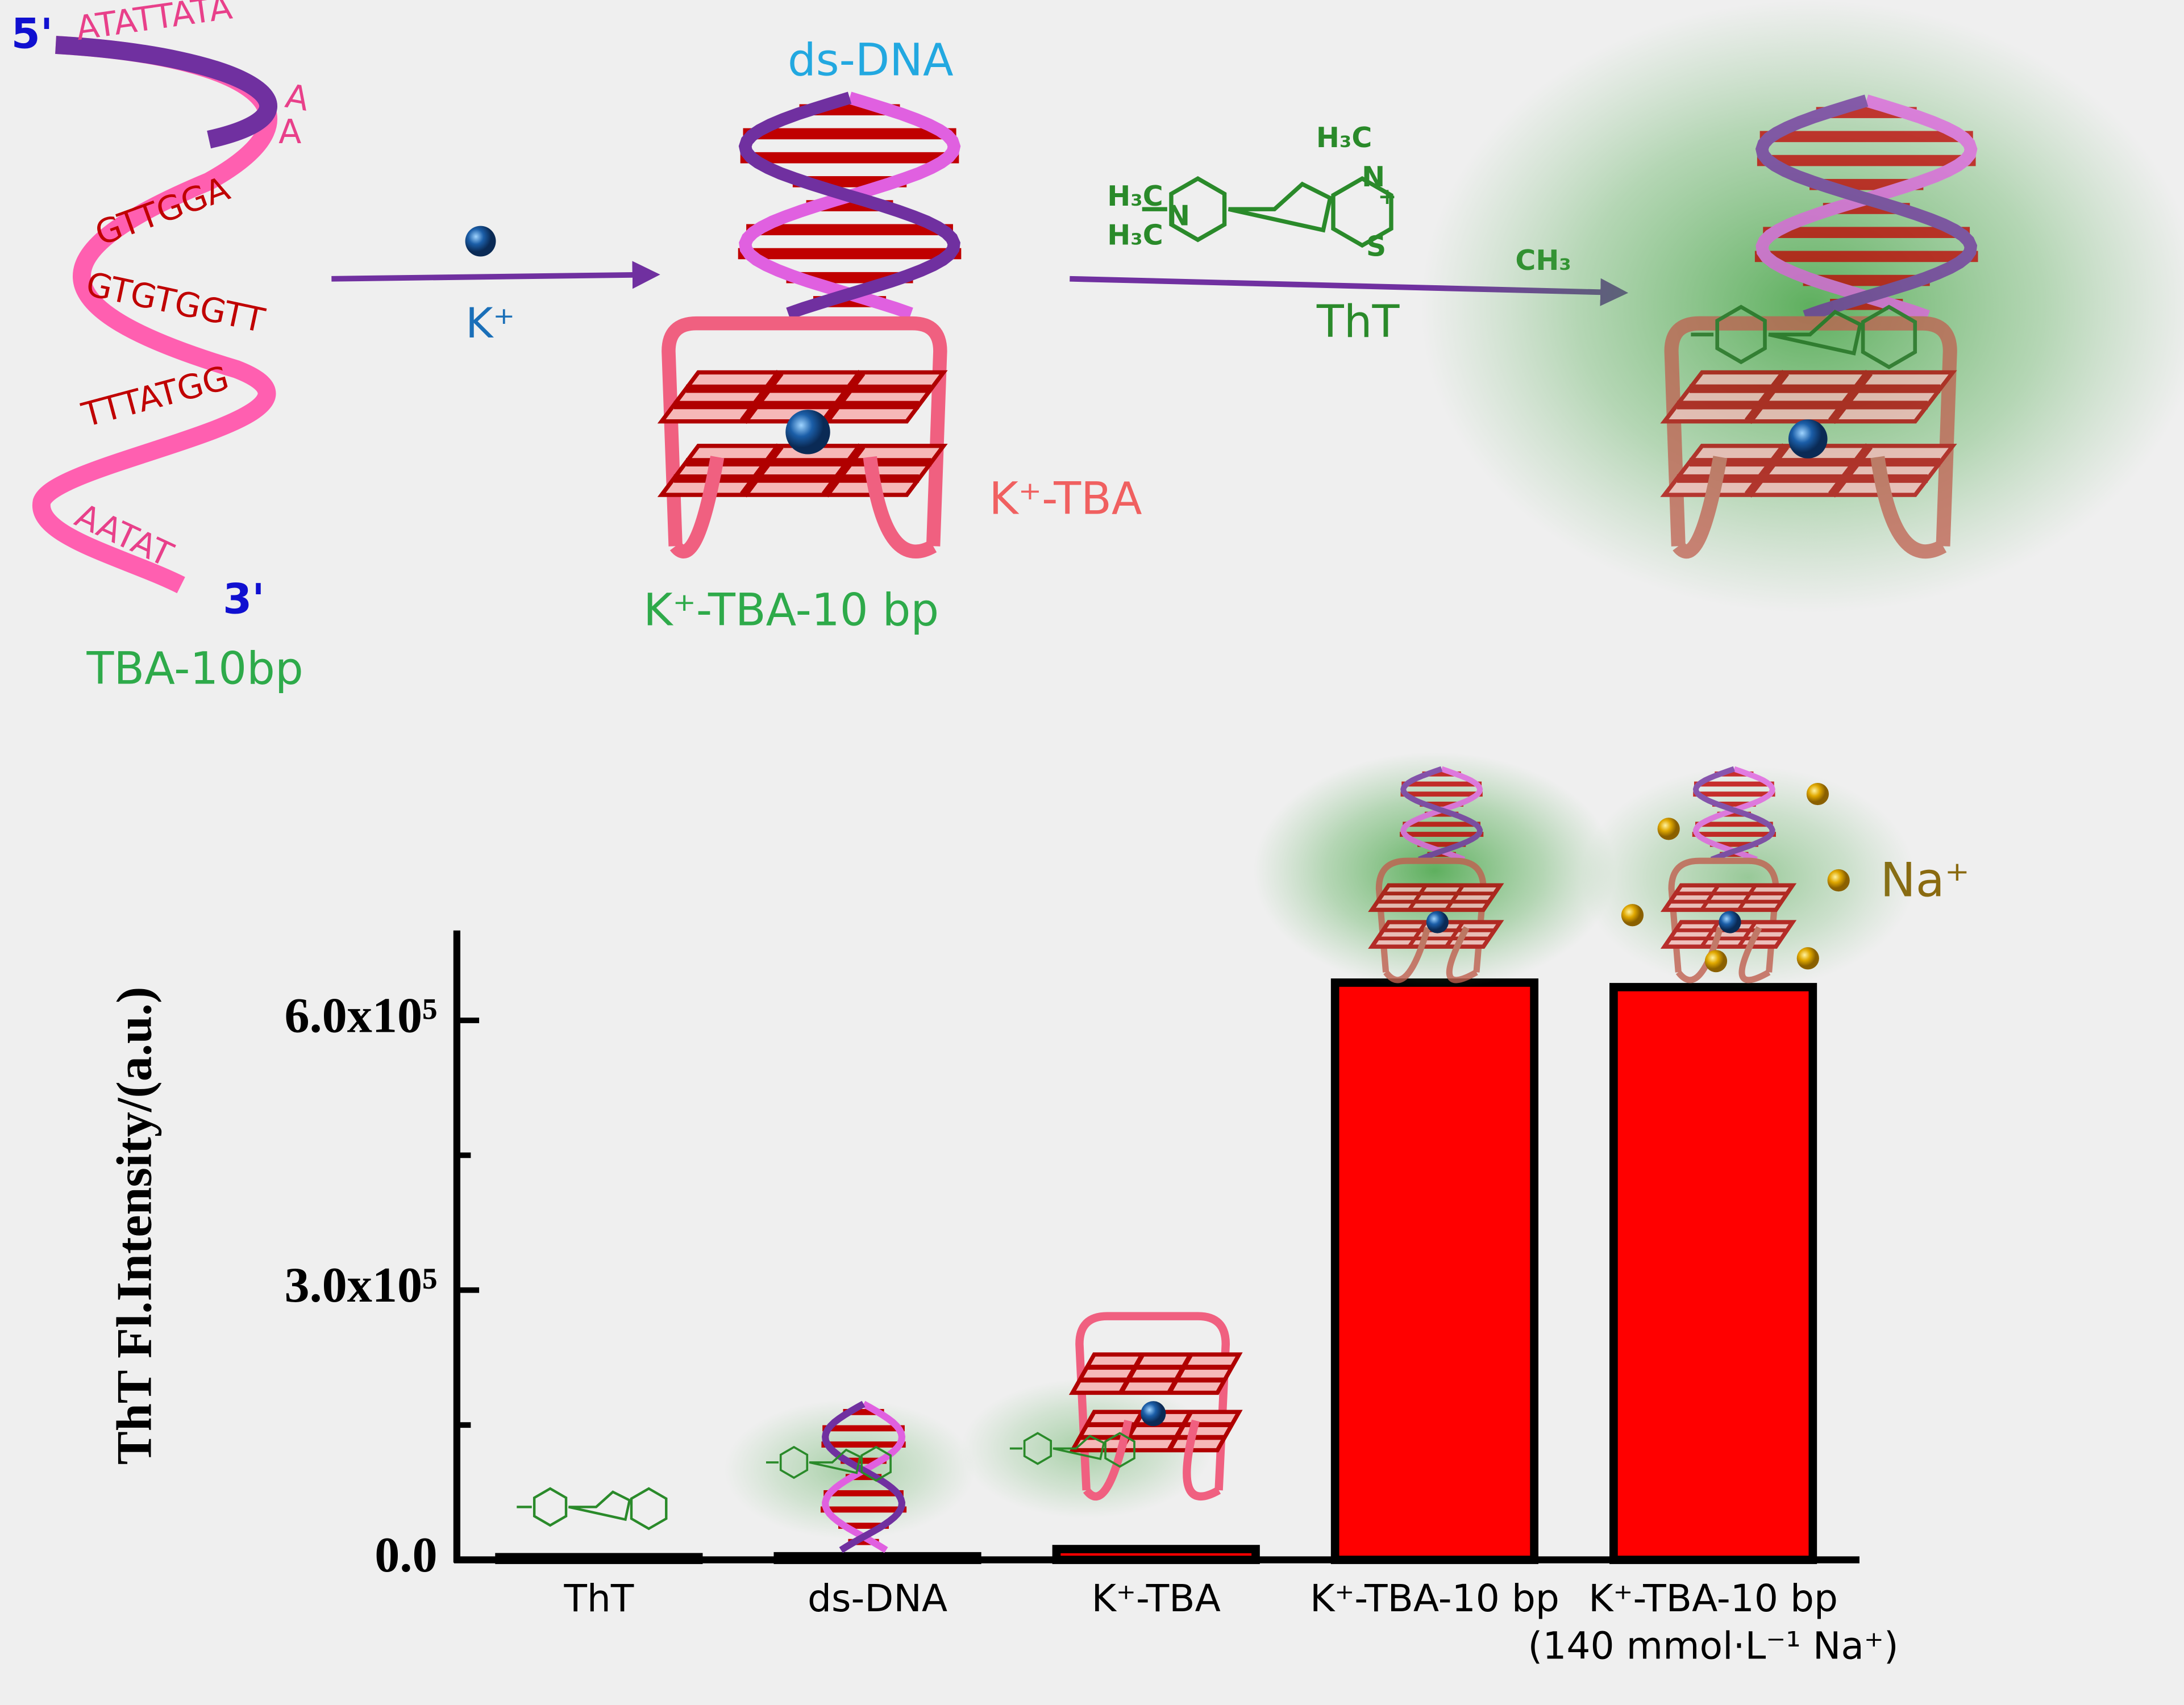  Describe the element at coordinates (1358, 322) in the screenshot. I see `dye-label: ThT` at that location.